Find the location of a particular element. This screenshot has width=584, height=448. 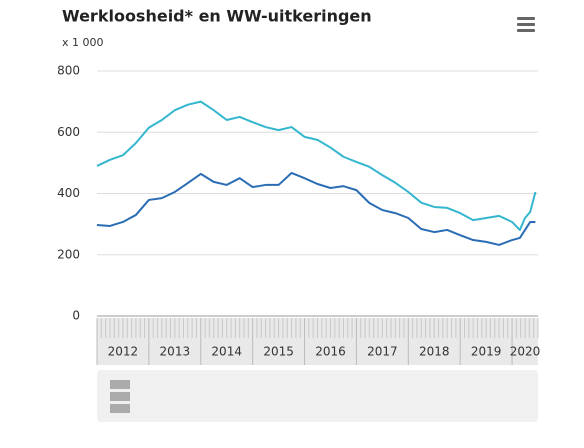

y-tick-label: 600 is located at coordinates (68, 132).